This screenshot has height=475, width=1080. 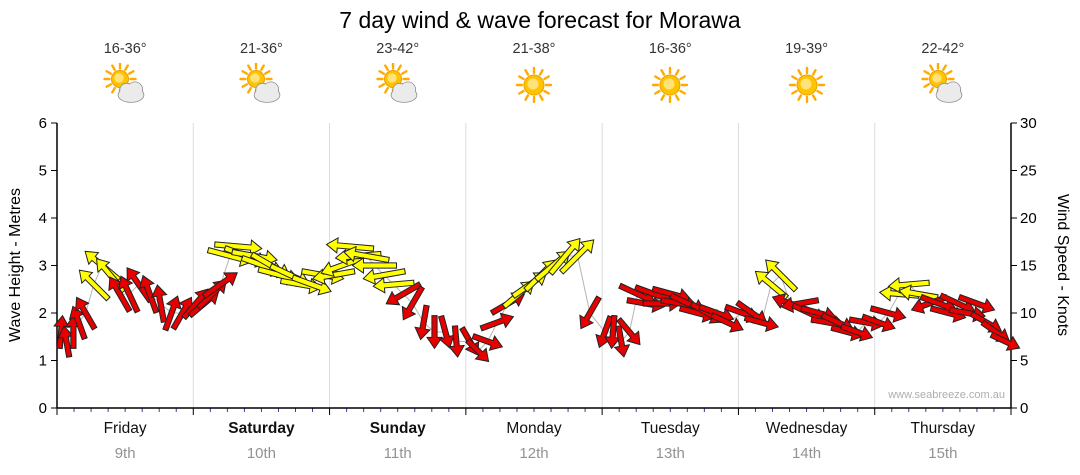 What do you see at coordinates (1028, 123) in the screenshot?
I see `right-axis-tick-label: 30` at bounding box center [1028, 123].